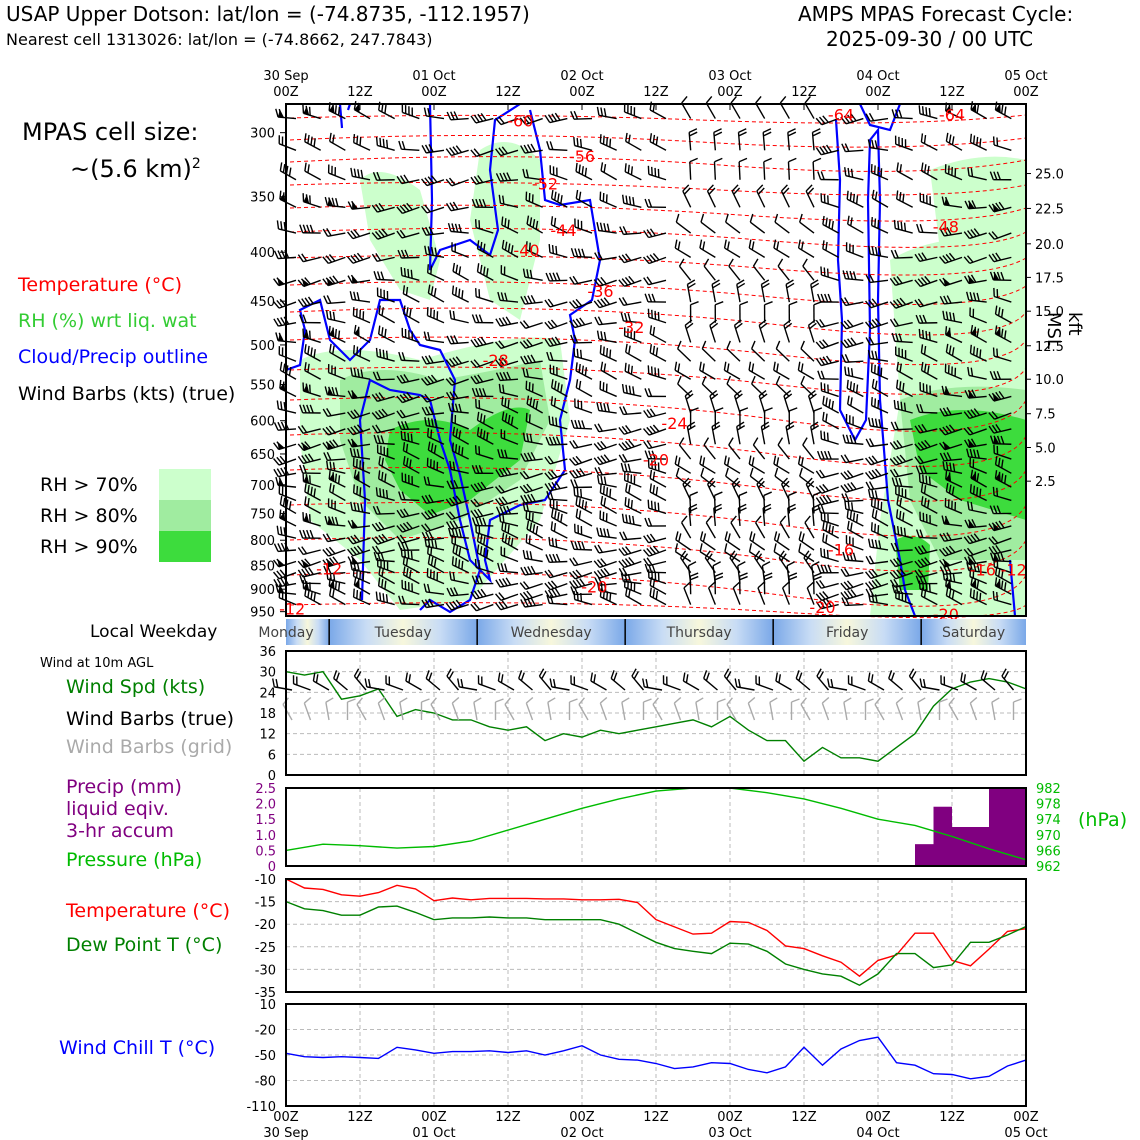  I want to click on windchill-ytick: -20, so click(265, 1031).